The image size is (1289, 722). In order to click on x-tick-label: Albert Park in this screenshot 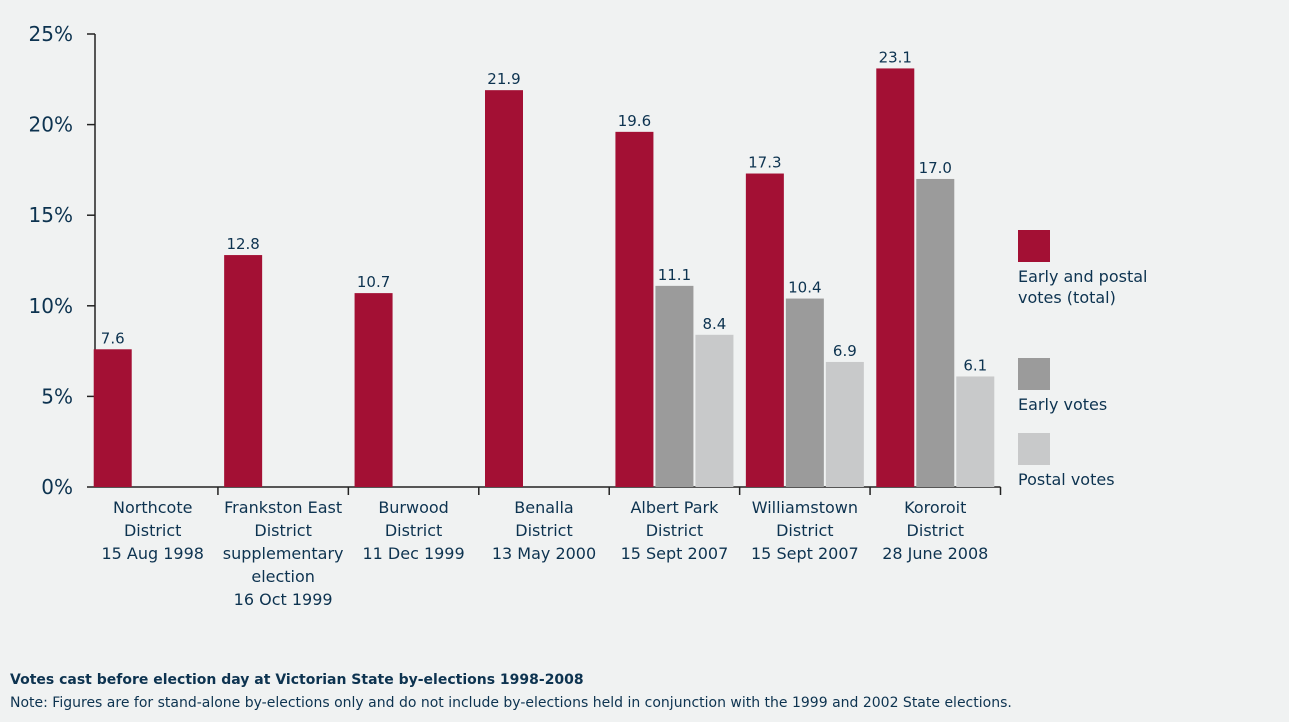, I will do `click(674, 507)`.